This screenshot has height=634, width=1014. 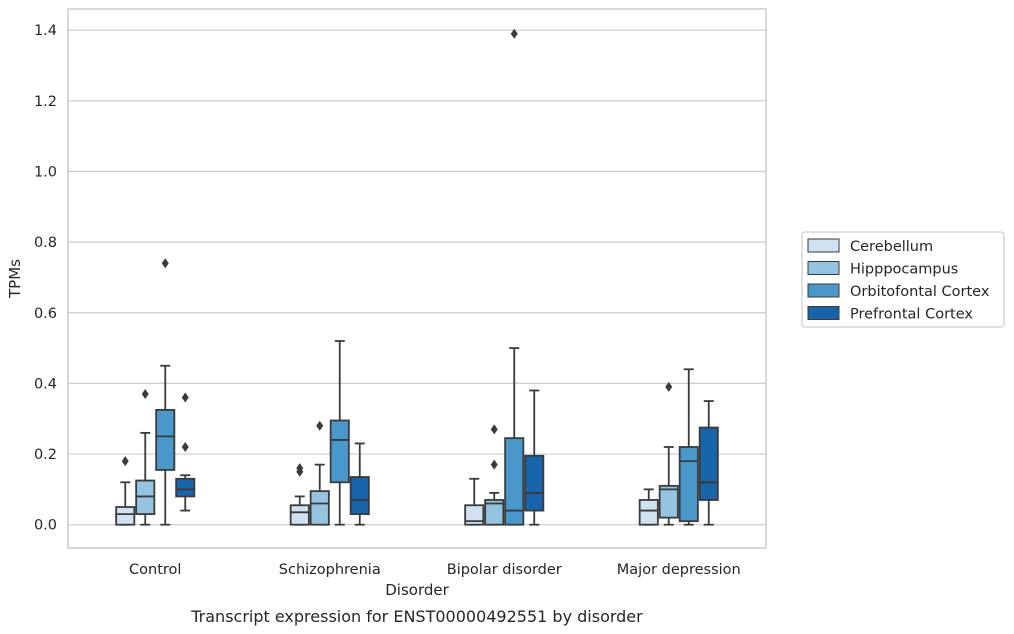 I want to click on y-tick-label: 1.0, so click(x=45, y=172).